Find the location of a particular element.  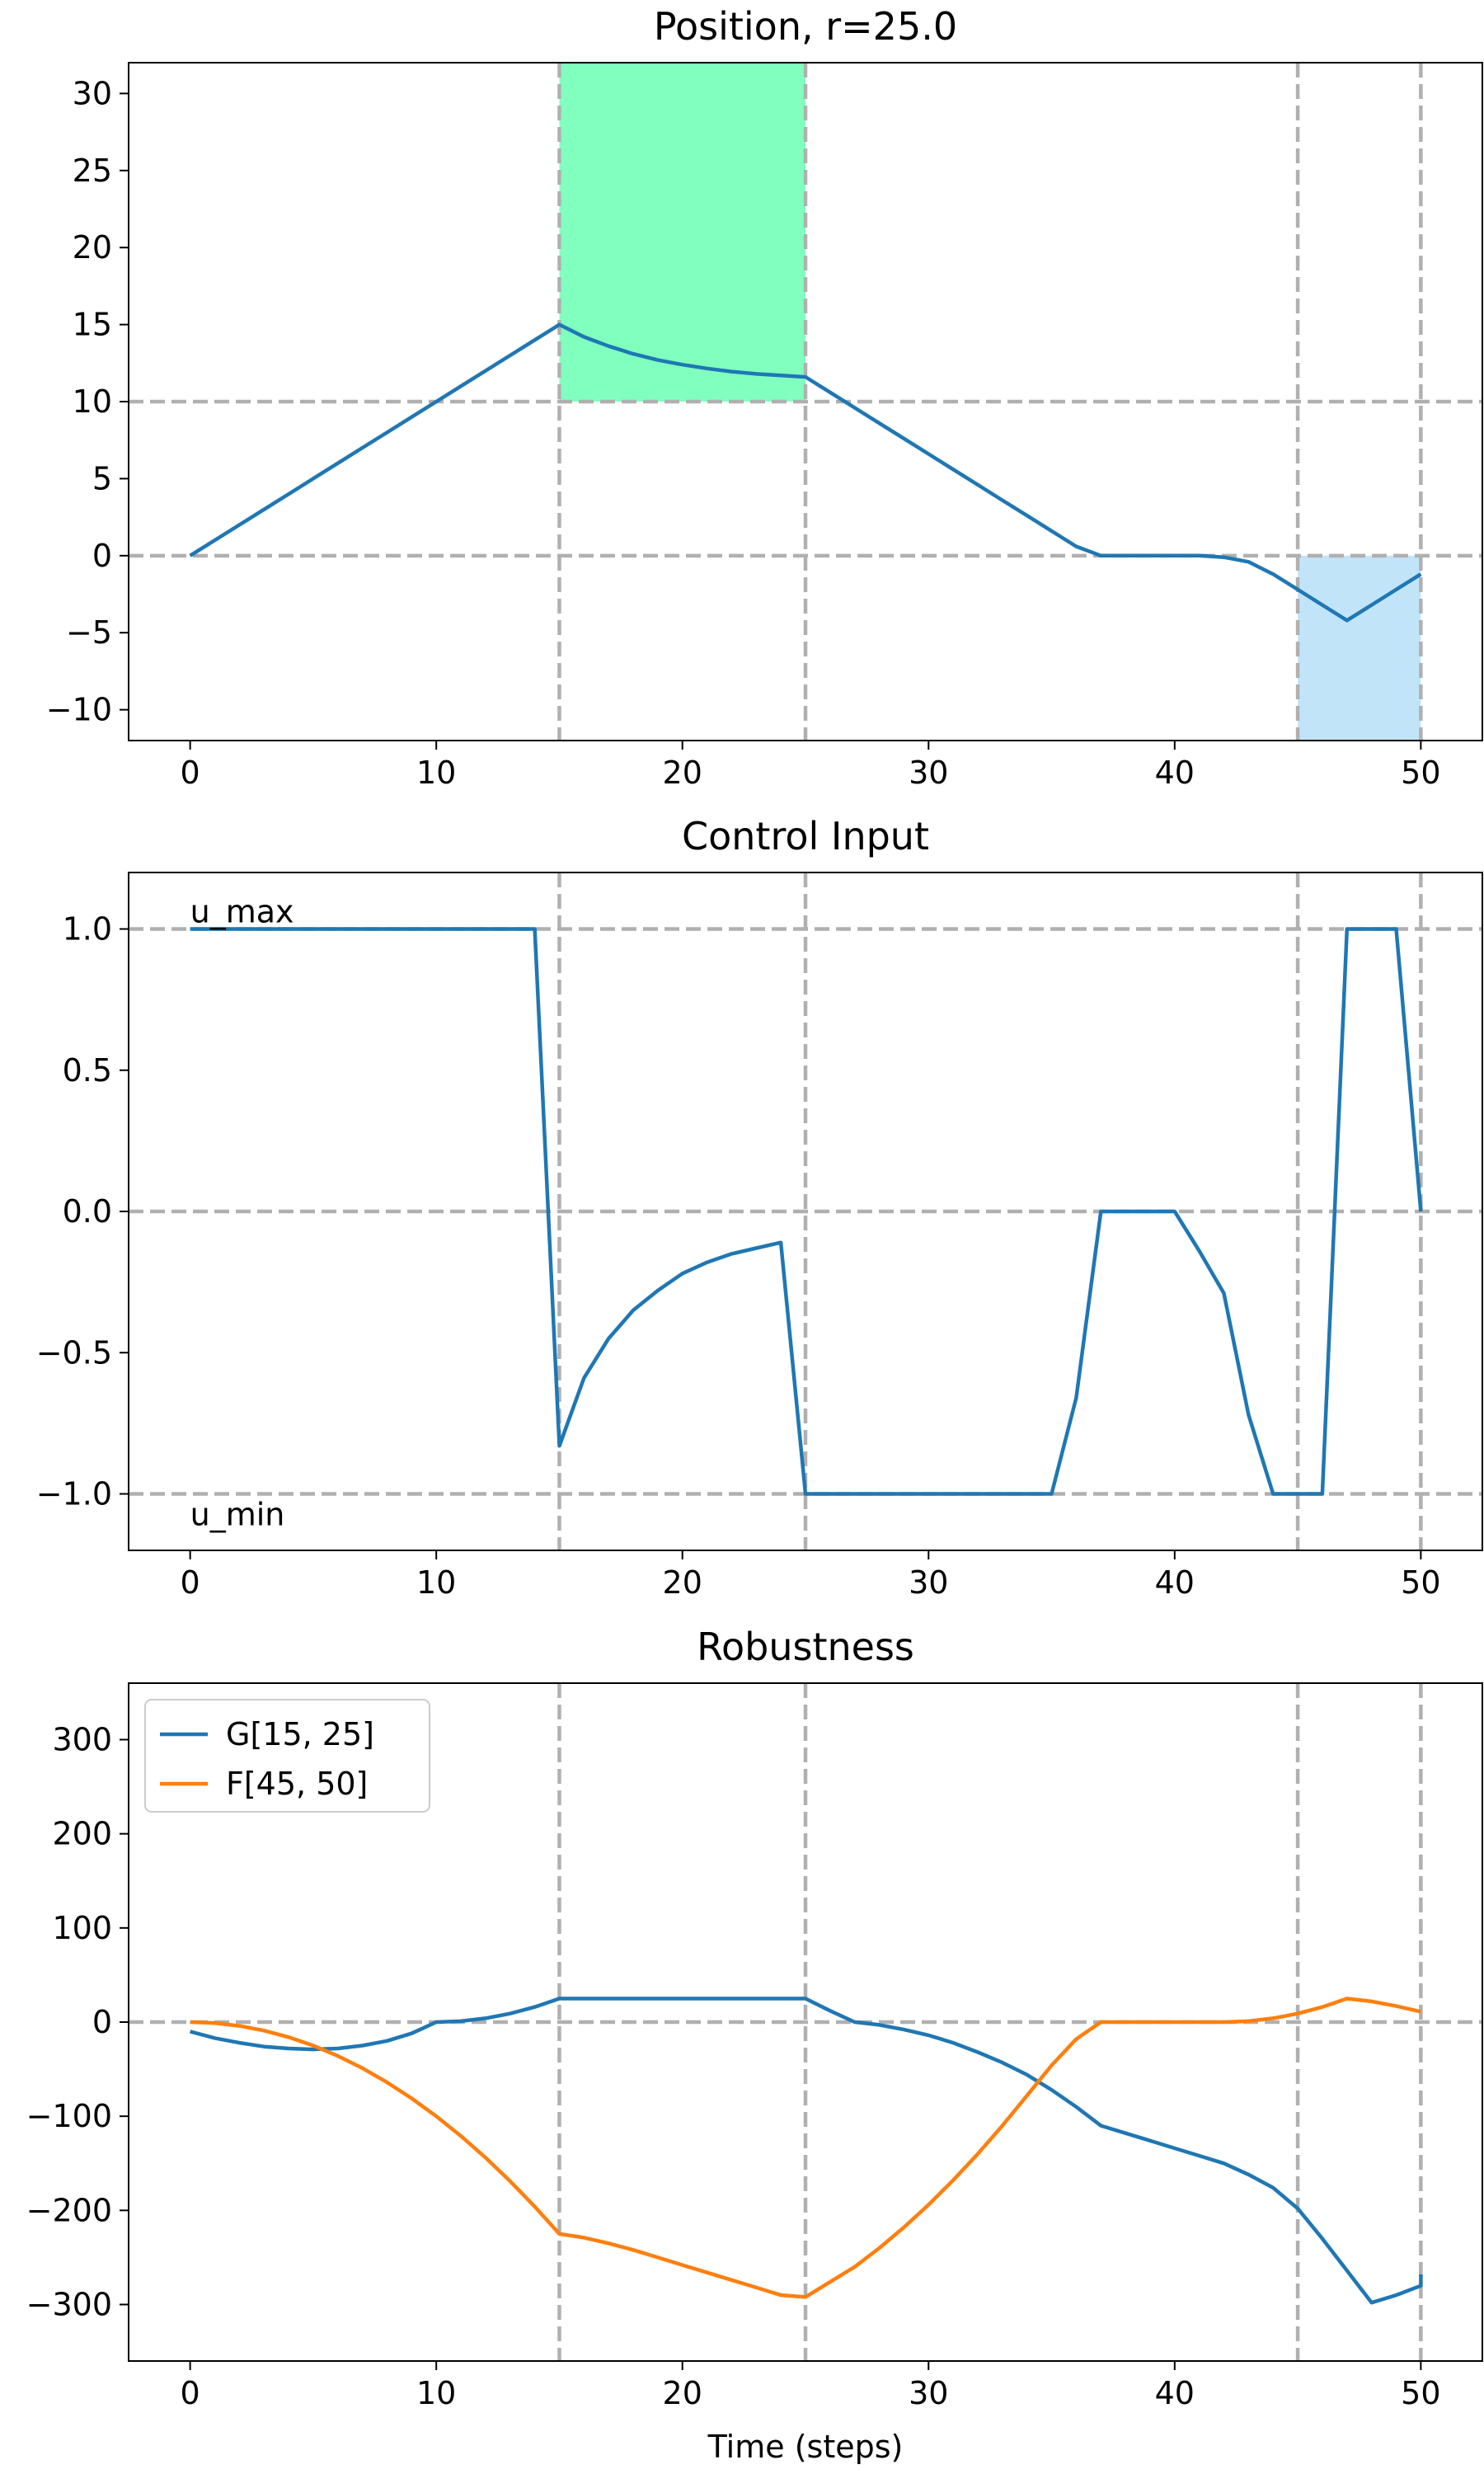

y-tick-label: 1.0 is located at coordinates (87, 929).